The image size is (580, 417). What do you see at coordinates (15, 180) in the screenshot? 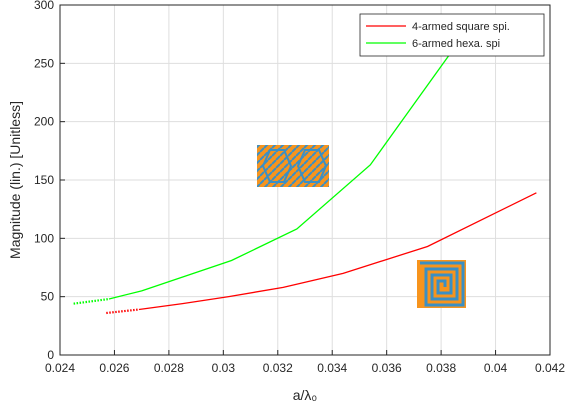
I see `y-axis-label: Magnitude (lin.) [Unitless]` at bounding box center [15, 180].